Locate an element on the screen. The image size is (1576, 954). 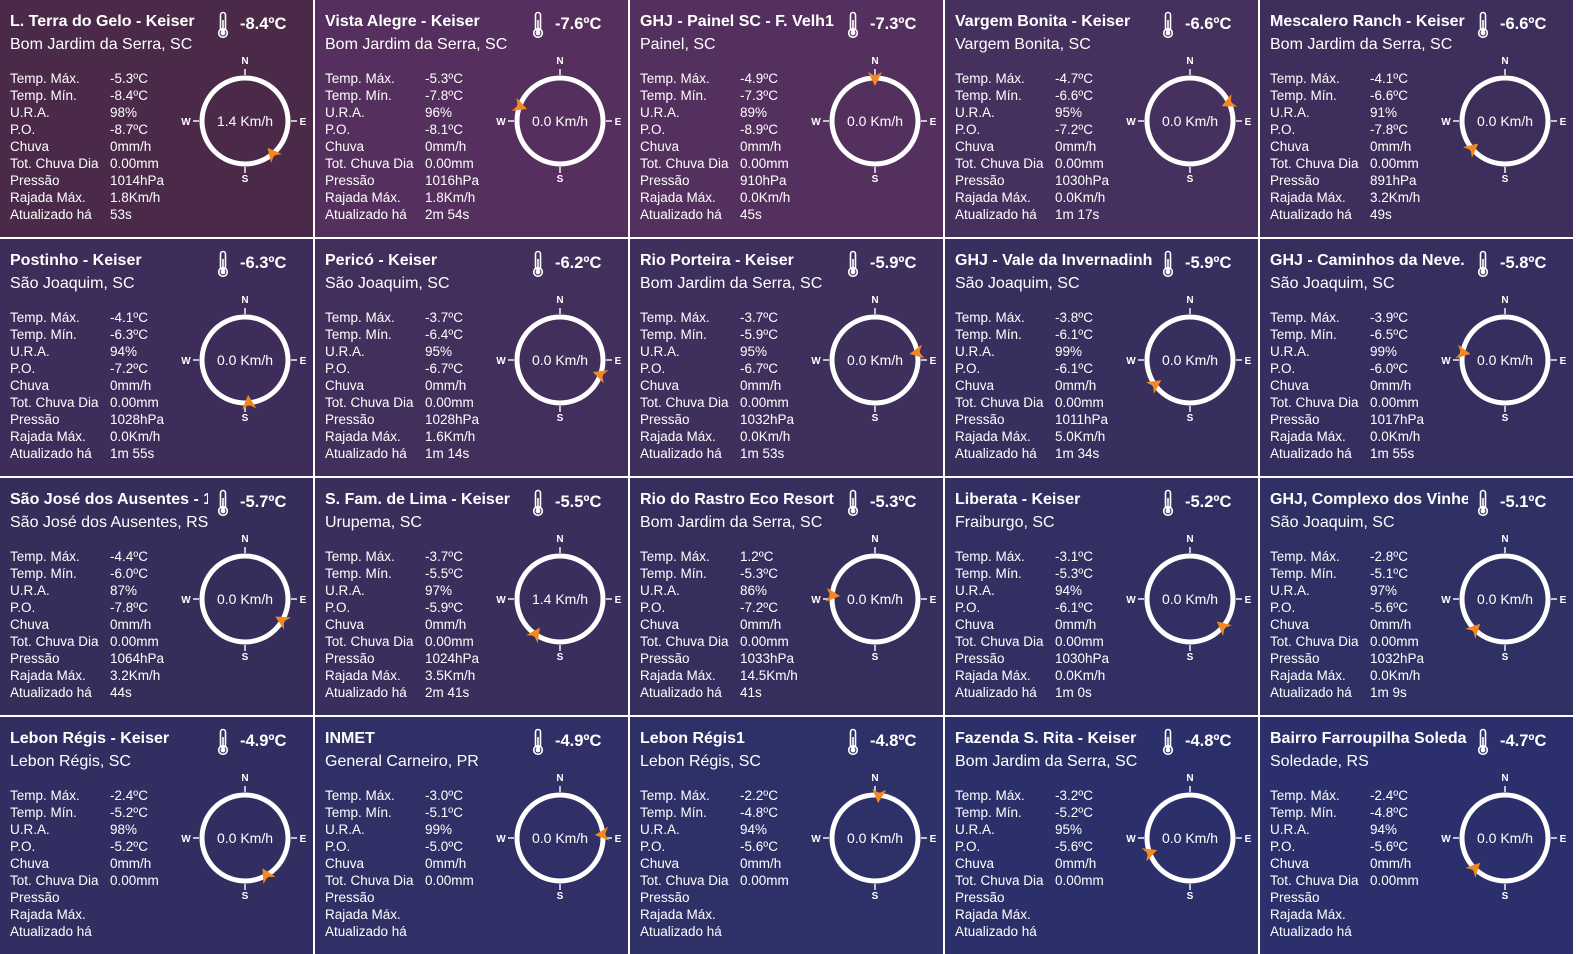
station-location: Vargem Bonita, SC is located at coordinates (1023, 44).